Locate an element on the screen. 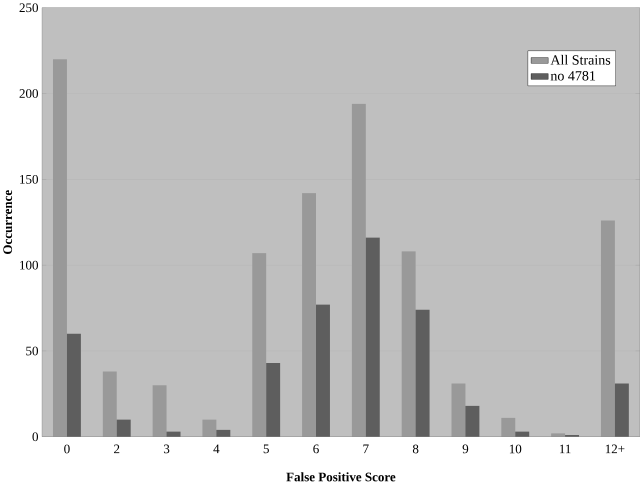 The image size is (640, 485). y-axis-title: Occurrence is located at coordinates (7, 222).